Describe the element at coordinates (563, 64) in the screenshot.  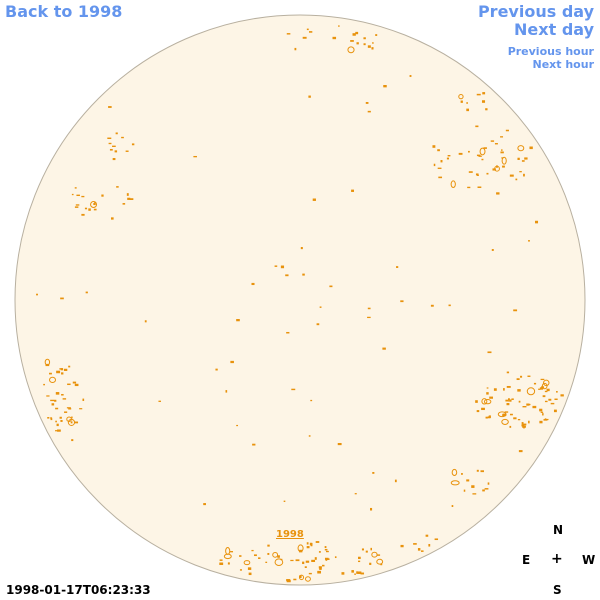
I see `next-hour-link: Next hour` at that location.